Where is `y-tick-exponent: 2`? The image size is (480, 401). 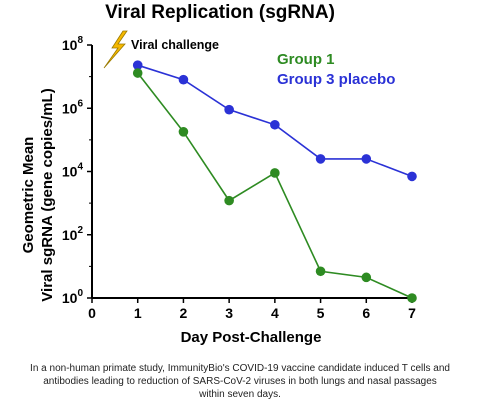 y-tick-exponent: 2 is located at coordinates (80, 230).